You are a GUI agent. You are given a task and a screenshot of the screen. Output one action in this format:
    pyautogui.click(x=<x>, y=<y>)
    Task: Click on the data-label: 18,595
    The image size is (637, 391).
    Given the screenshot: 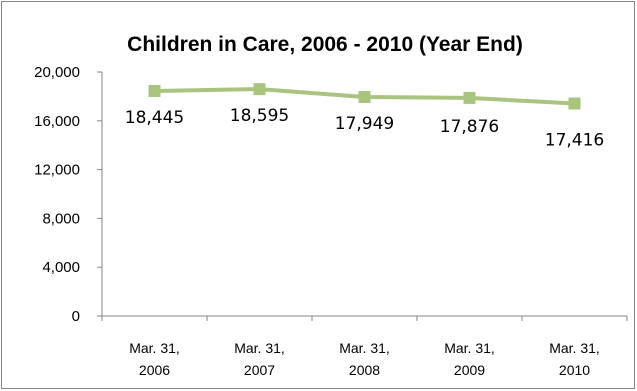 What is the action you would take?
    pyautogui.click(x=259, y=116)
    